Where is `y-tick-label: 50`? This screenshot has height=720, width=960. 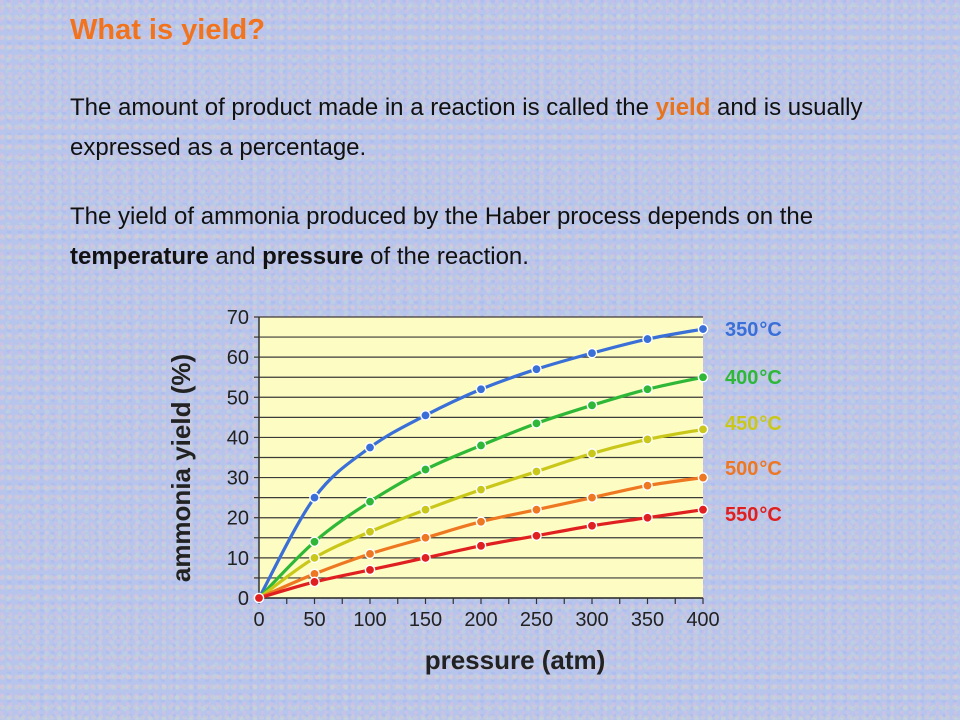 y-tick-label: 50 is located at coordinates (238, 398).